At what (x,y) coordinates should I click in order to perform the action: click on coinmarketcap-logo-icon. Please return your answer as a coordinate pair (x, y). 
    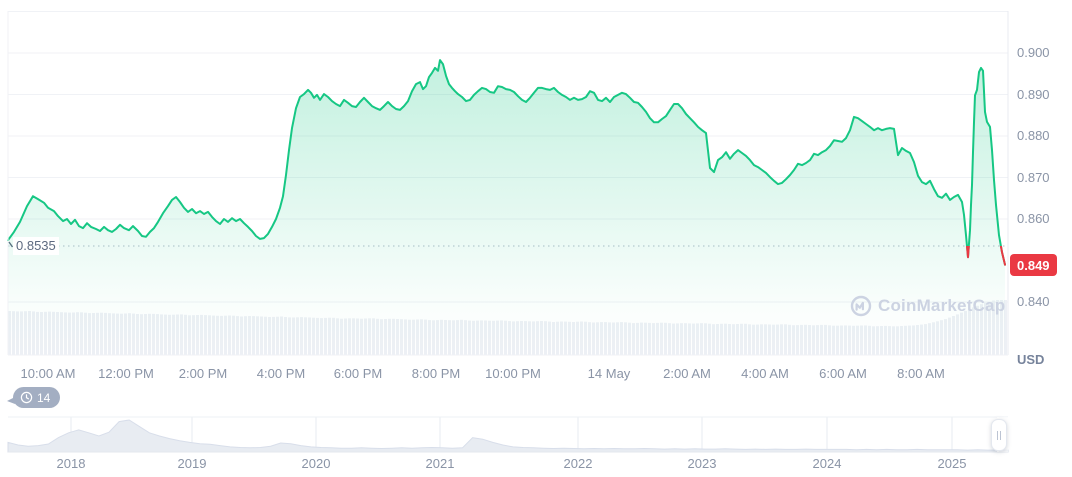
    Looking at the image, I should click on (861, 306).